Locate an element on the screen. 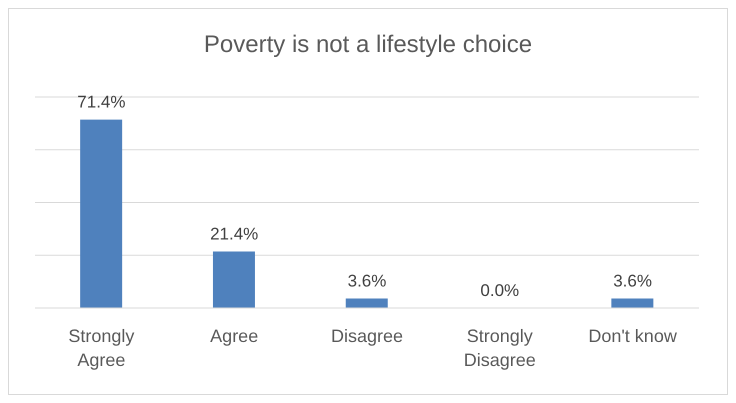 The width and height of the screenshot is (736, 403). data-label: 21.4% is located at coordinates (234, 234).